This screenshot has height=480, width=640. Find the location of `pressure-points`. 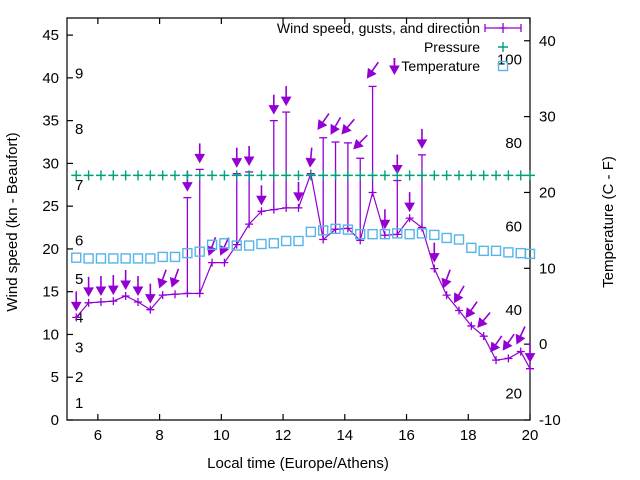

pressure-points is located at coordinates (303, 175).